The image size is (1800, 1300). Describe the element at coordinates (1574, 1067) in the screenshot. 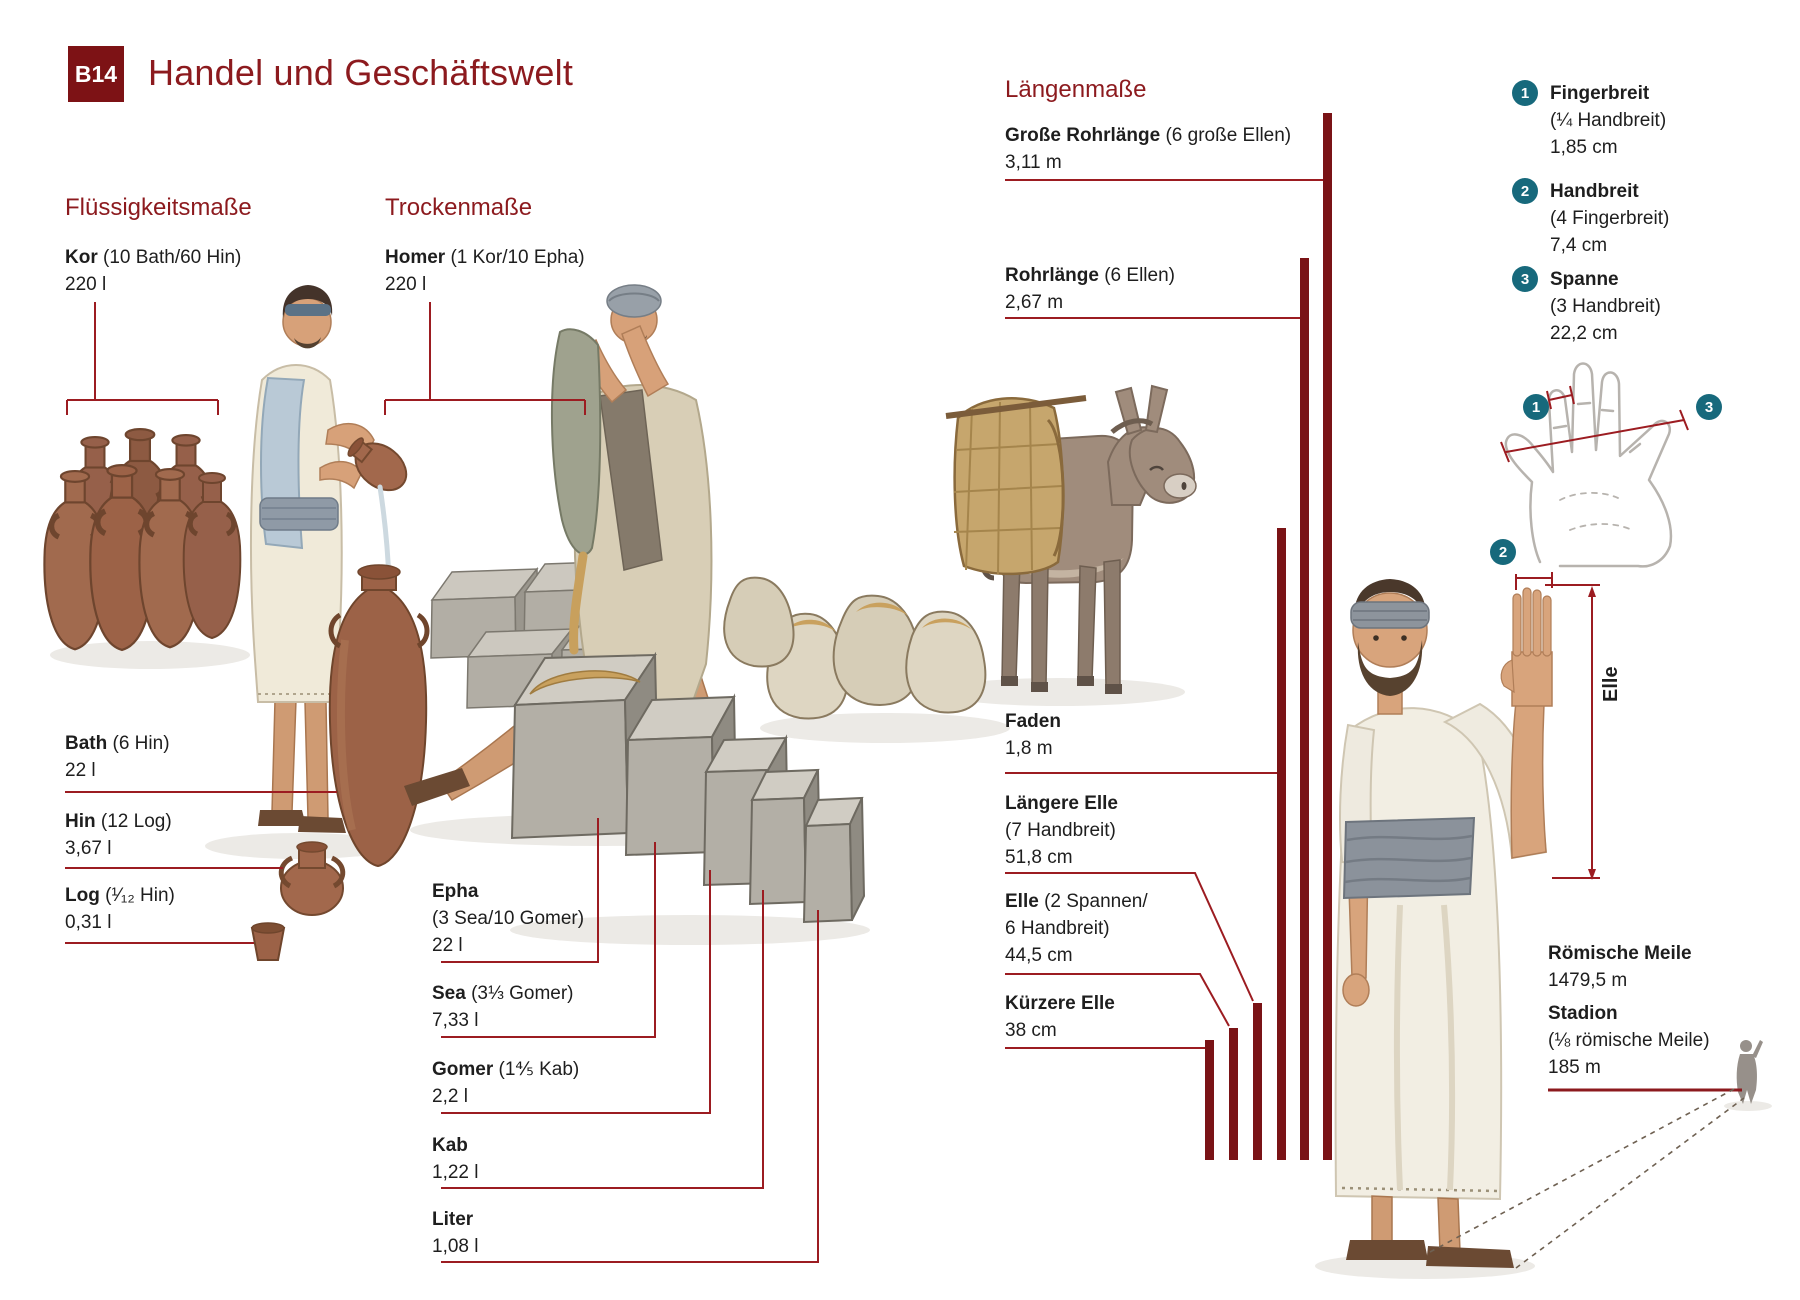

I see `stadion-value: 185 m` at that location.